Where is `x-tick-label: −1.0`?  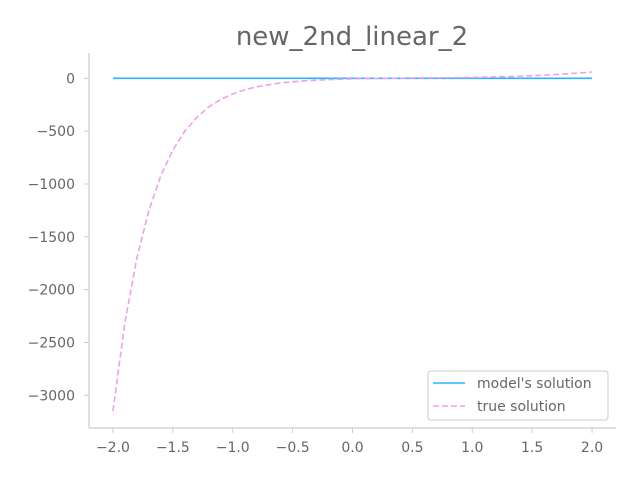
x-tick-label: −1.0 is located at coordinates (233, 448).